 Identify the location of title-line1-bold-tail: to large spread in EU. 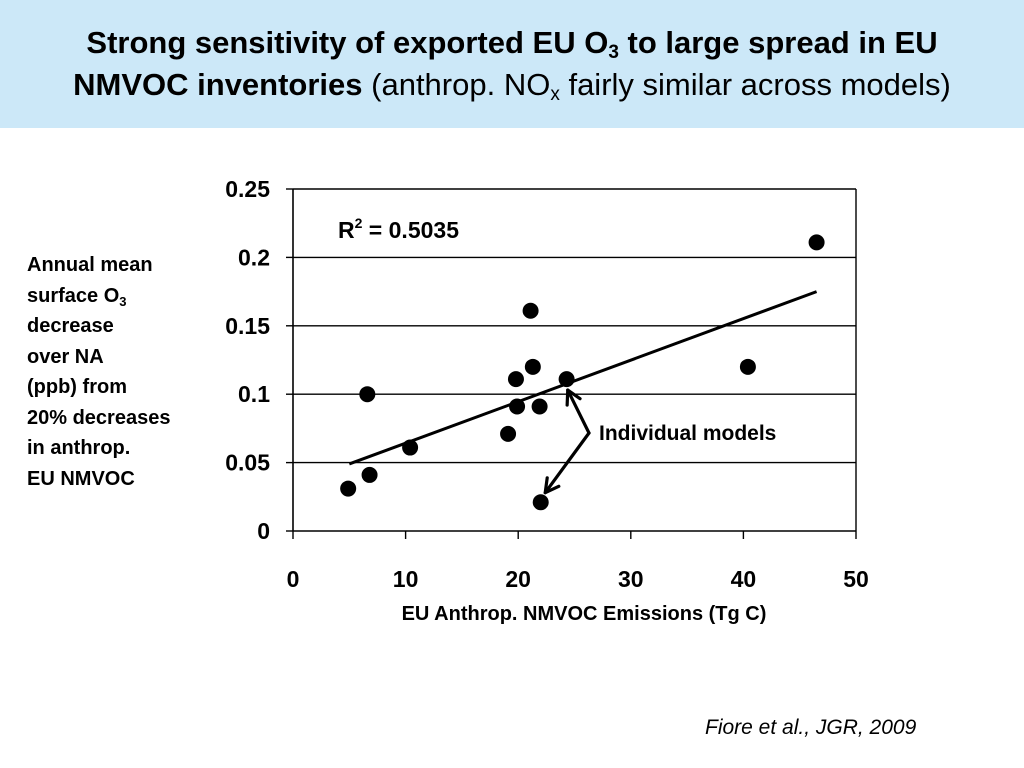
(778, 42).